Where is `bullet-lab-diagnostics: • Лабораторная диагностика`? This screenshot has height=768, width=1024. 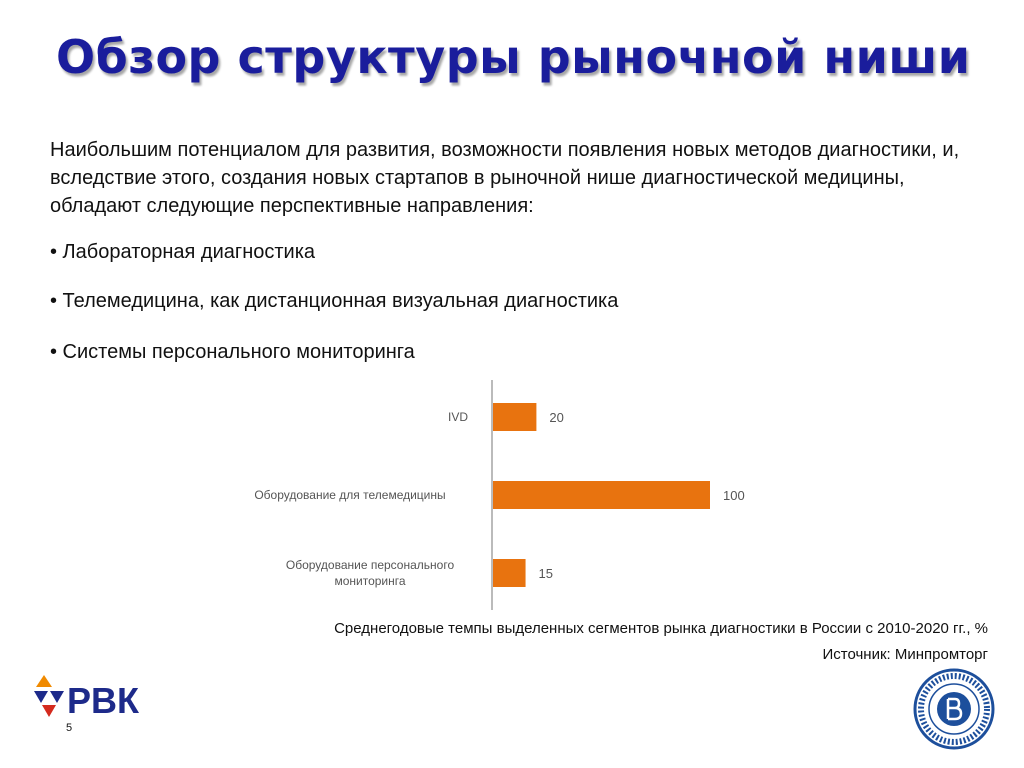
bullet-lab-diagnostics: • Лабораторная диагностика is located at coordinates (182, 252).